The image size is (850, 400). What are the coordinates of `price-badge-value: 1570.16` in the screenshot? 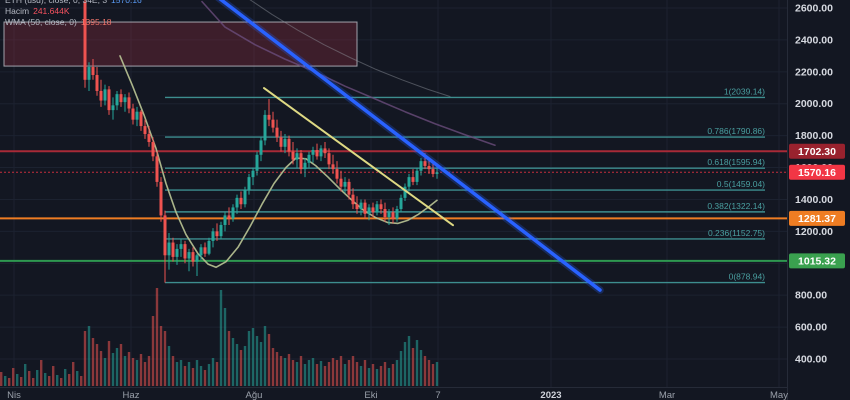 It's located at (817, 173).